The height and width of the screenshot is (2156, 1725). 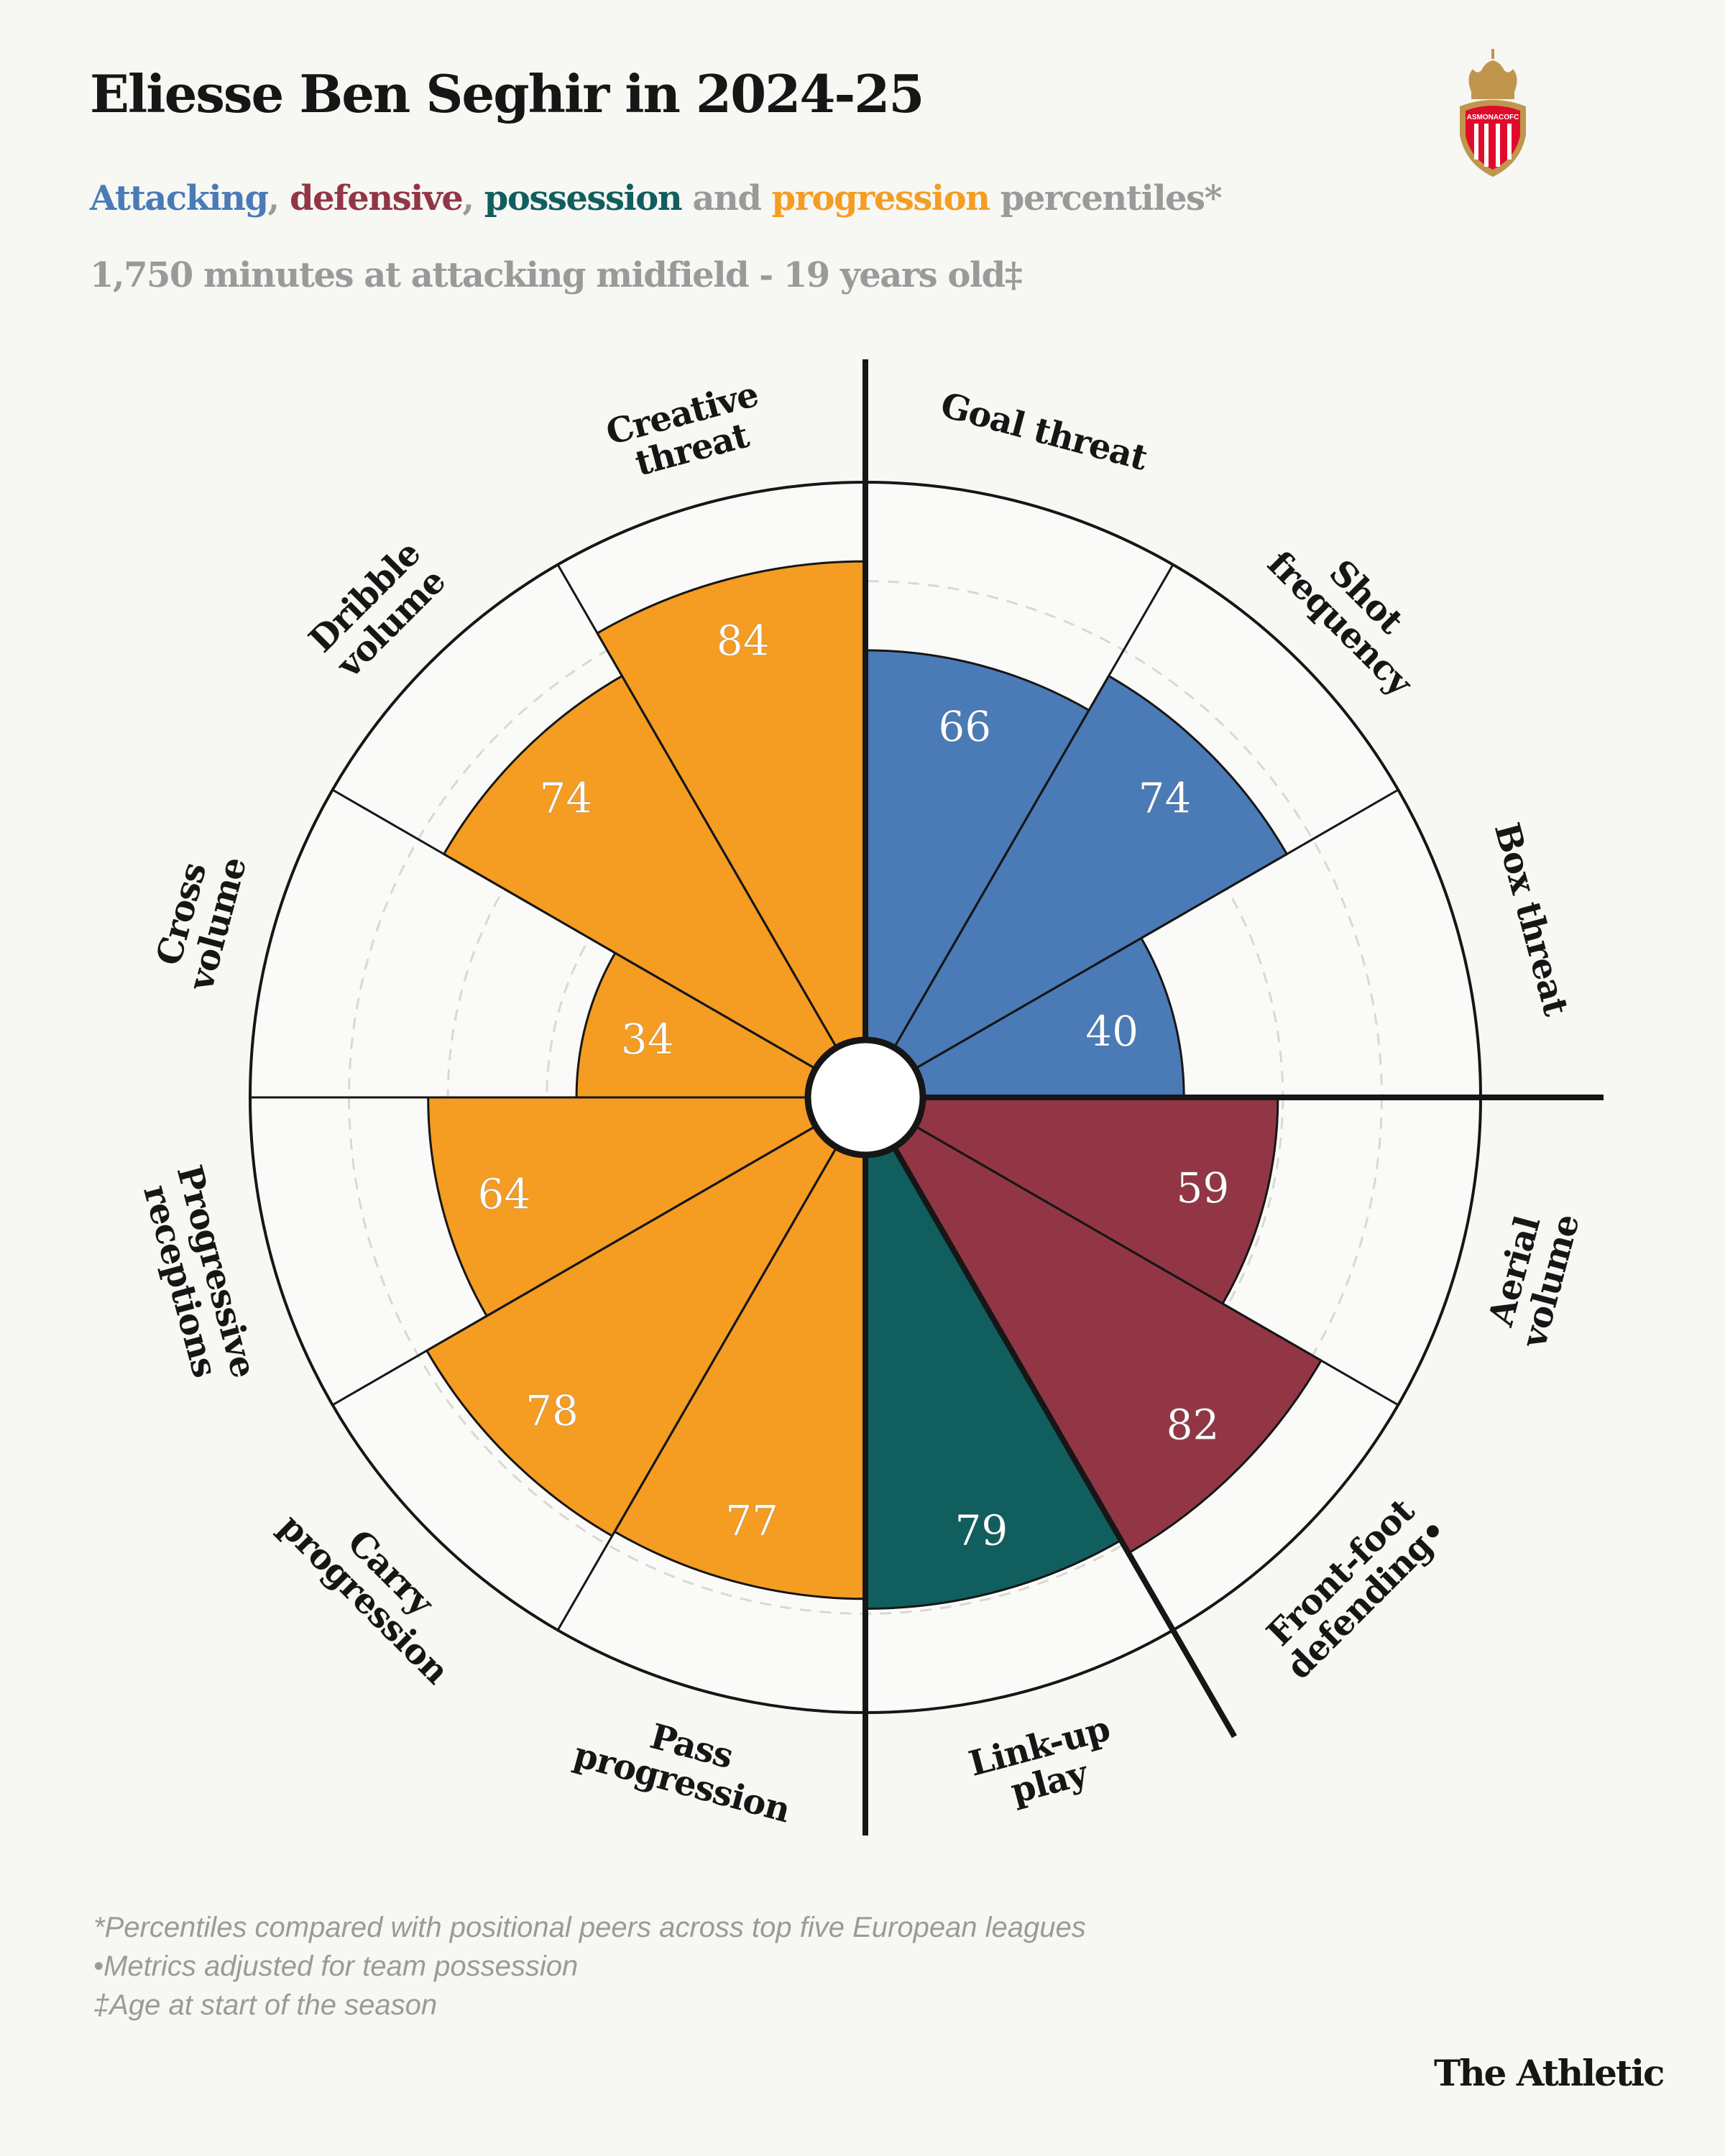 I want to click on subtitle-rest: percentiles*, so click(x=1106, y=198).